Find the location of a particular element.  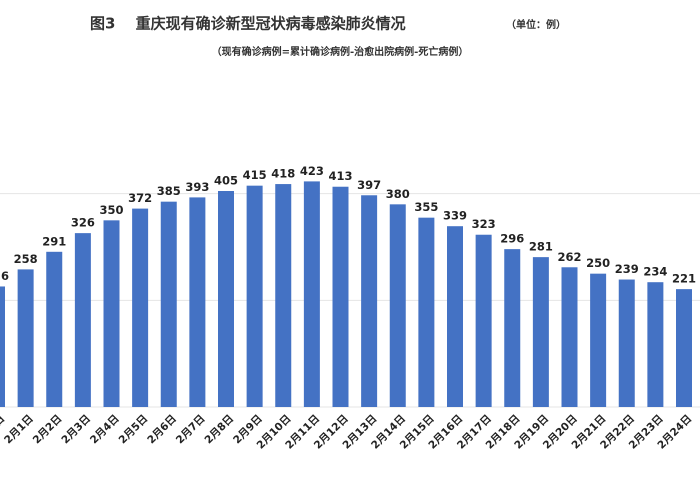

value-label: 221 is located at coordinates (684, 279).